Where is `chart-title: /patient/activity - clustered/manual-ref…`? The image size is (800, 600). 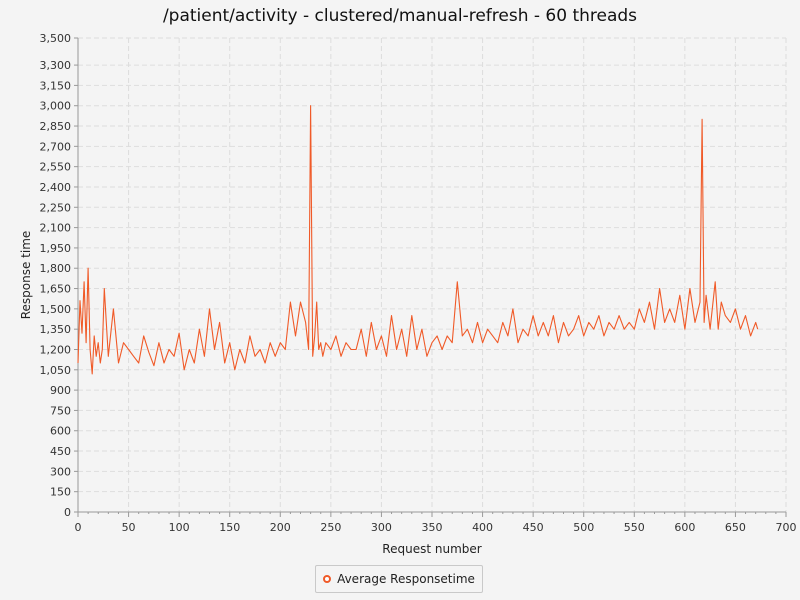 chart-title: /patient/activity - clustered/manual-ref… is located at coordinates (400, 16).